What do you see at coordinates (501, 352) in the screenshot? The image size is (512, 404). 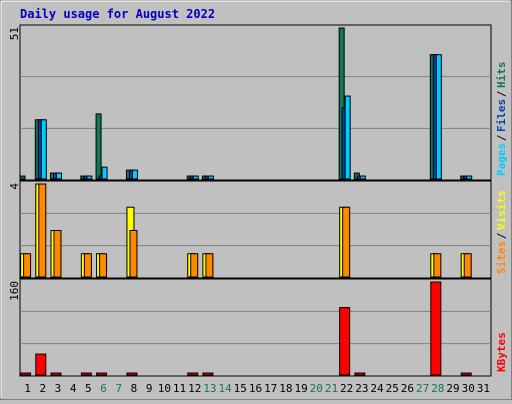 I see `legend-kbytes: KBytes` at bounding box center [501, 352].